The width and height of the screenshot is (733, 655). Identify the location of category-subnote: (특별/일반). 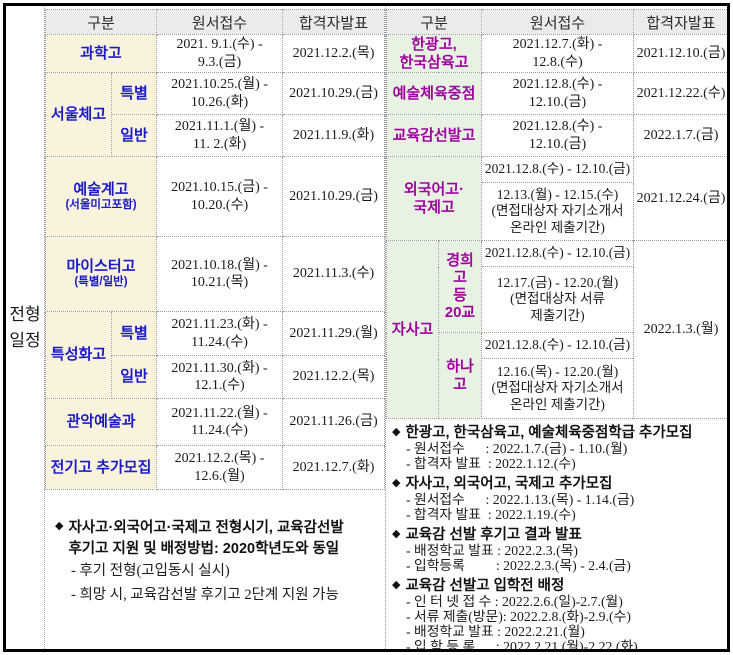
(101, 282).